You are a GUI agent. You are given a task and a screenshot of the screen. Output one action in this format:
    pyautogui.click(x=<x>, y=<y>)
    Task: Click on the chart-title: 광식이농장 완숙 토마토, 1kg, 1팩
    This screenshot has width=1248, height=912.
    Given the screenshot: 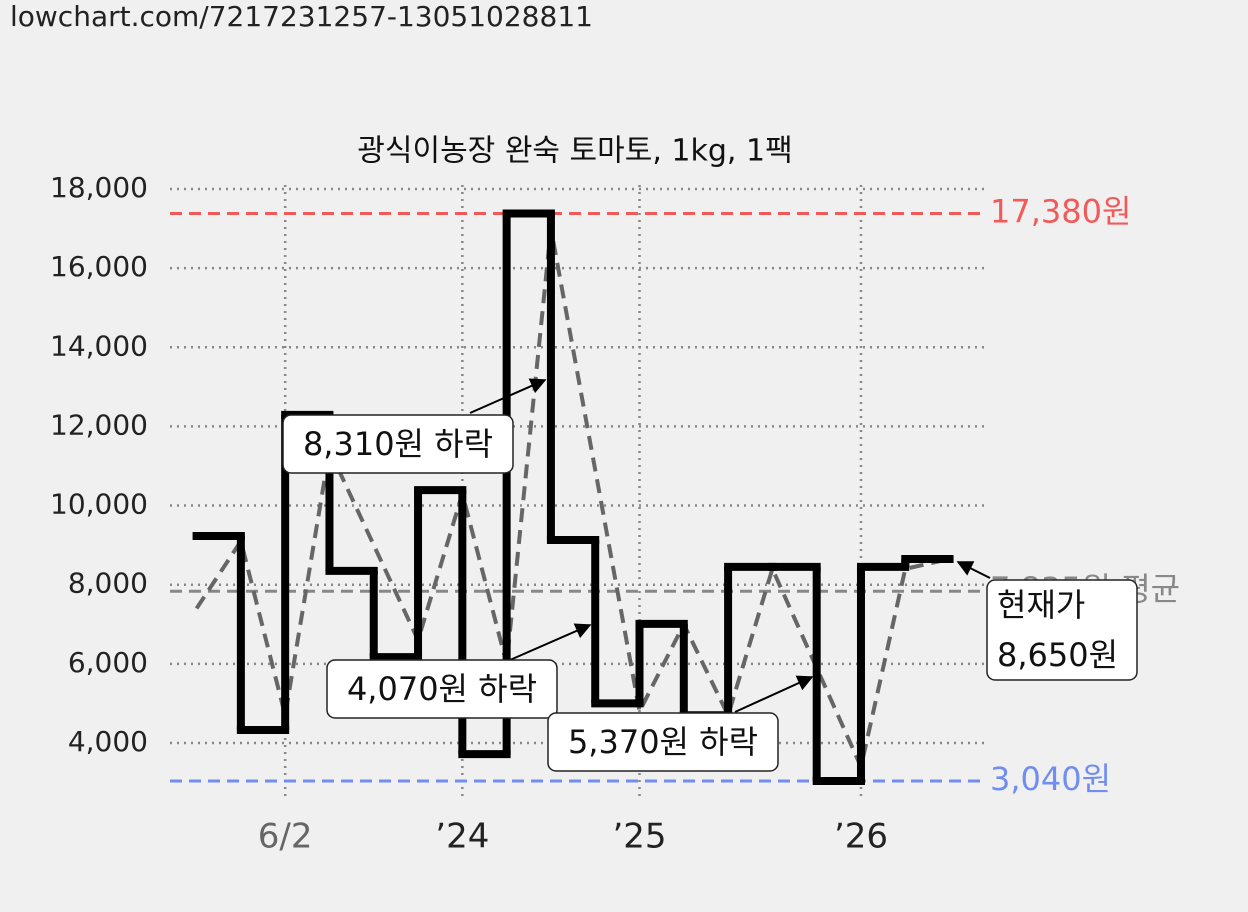 What is the action you would take?
    pyautogui.click(x=574, y=151)
    